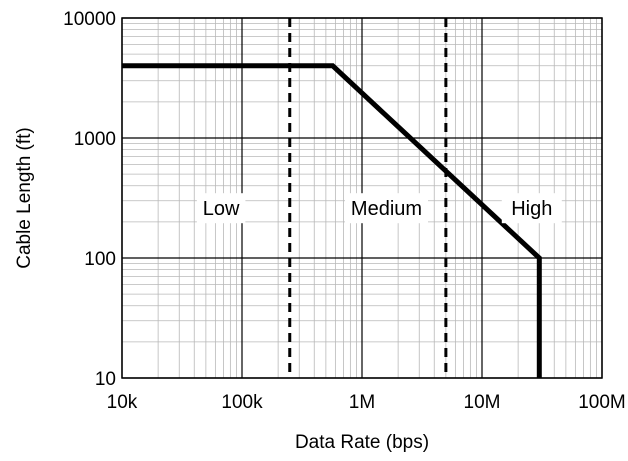 The height and width of the screenshot is (461, 628). I want to click on y-tick-label: 100, so click(100, 259).